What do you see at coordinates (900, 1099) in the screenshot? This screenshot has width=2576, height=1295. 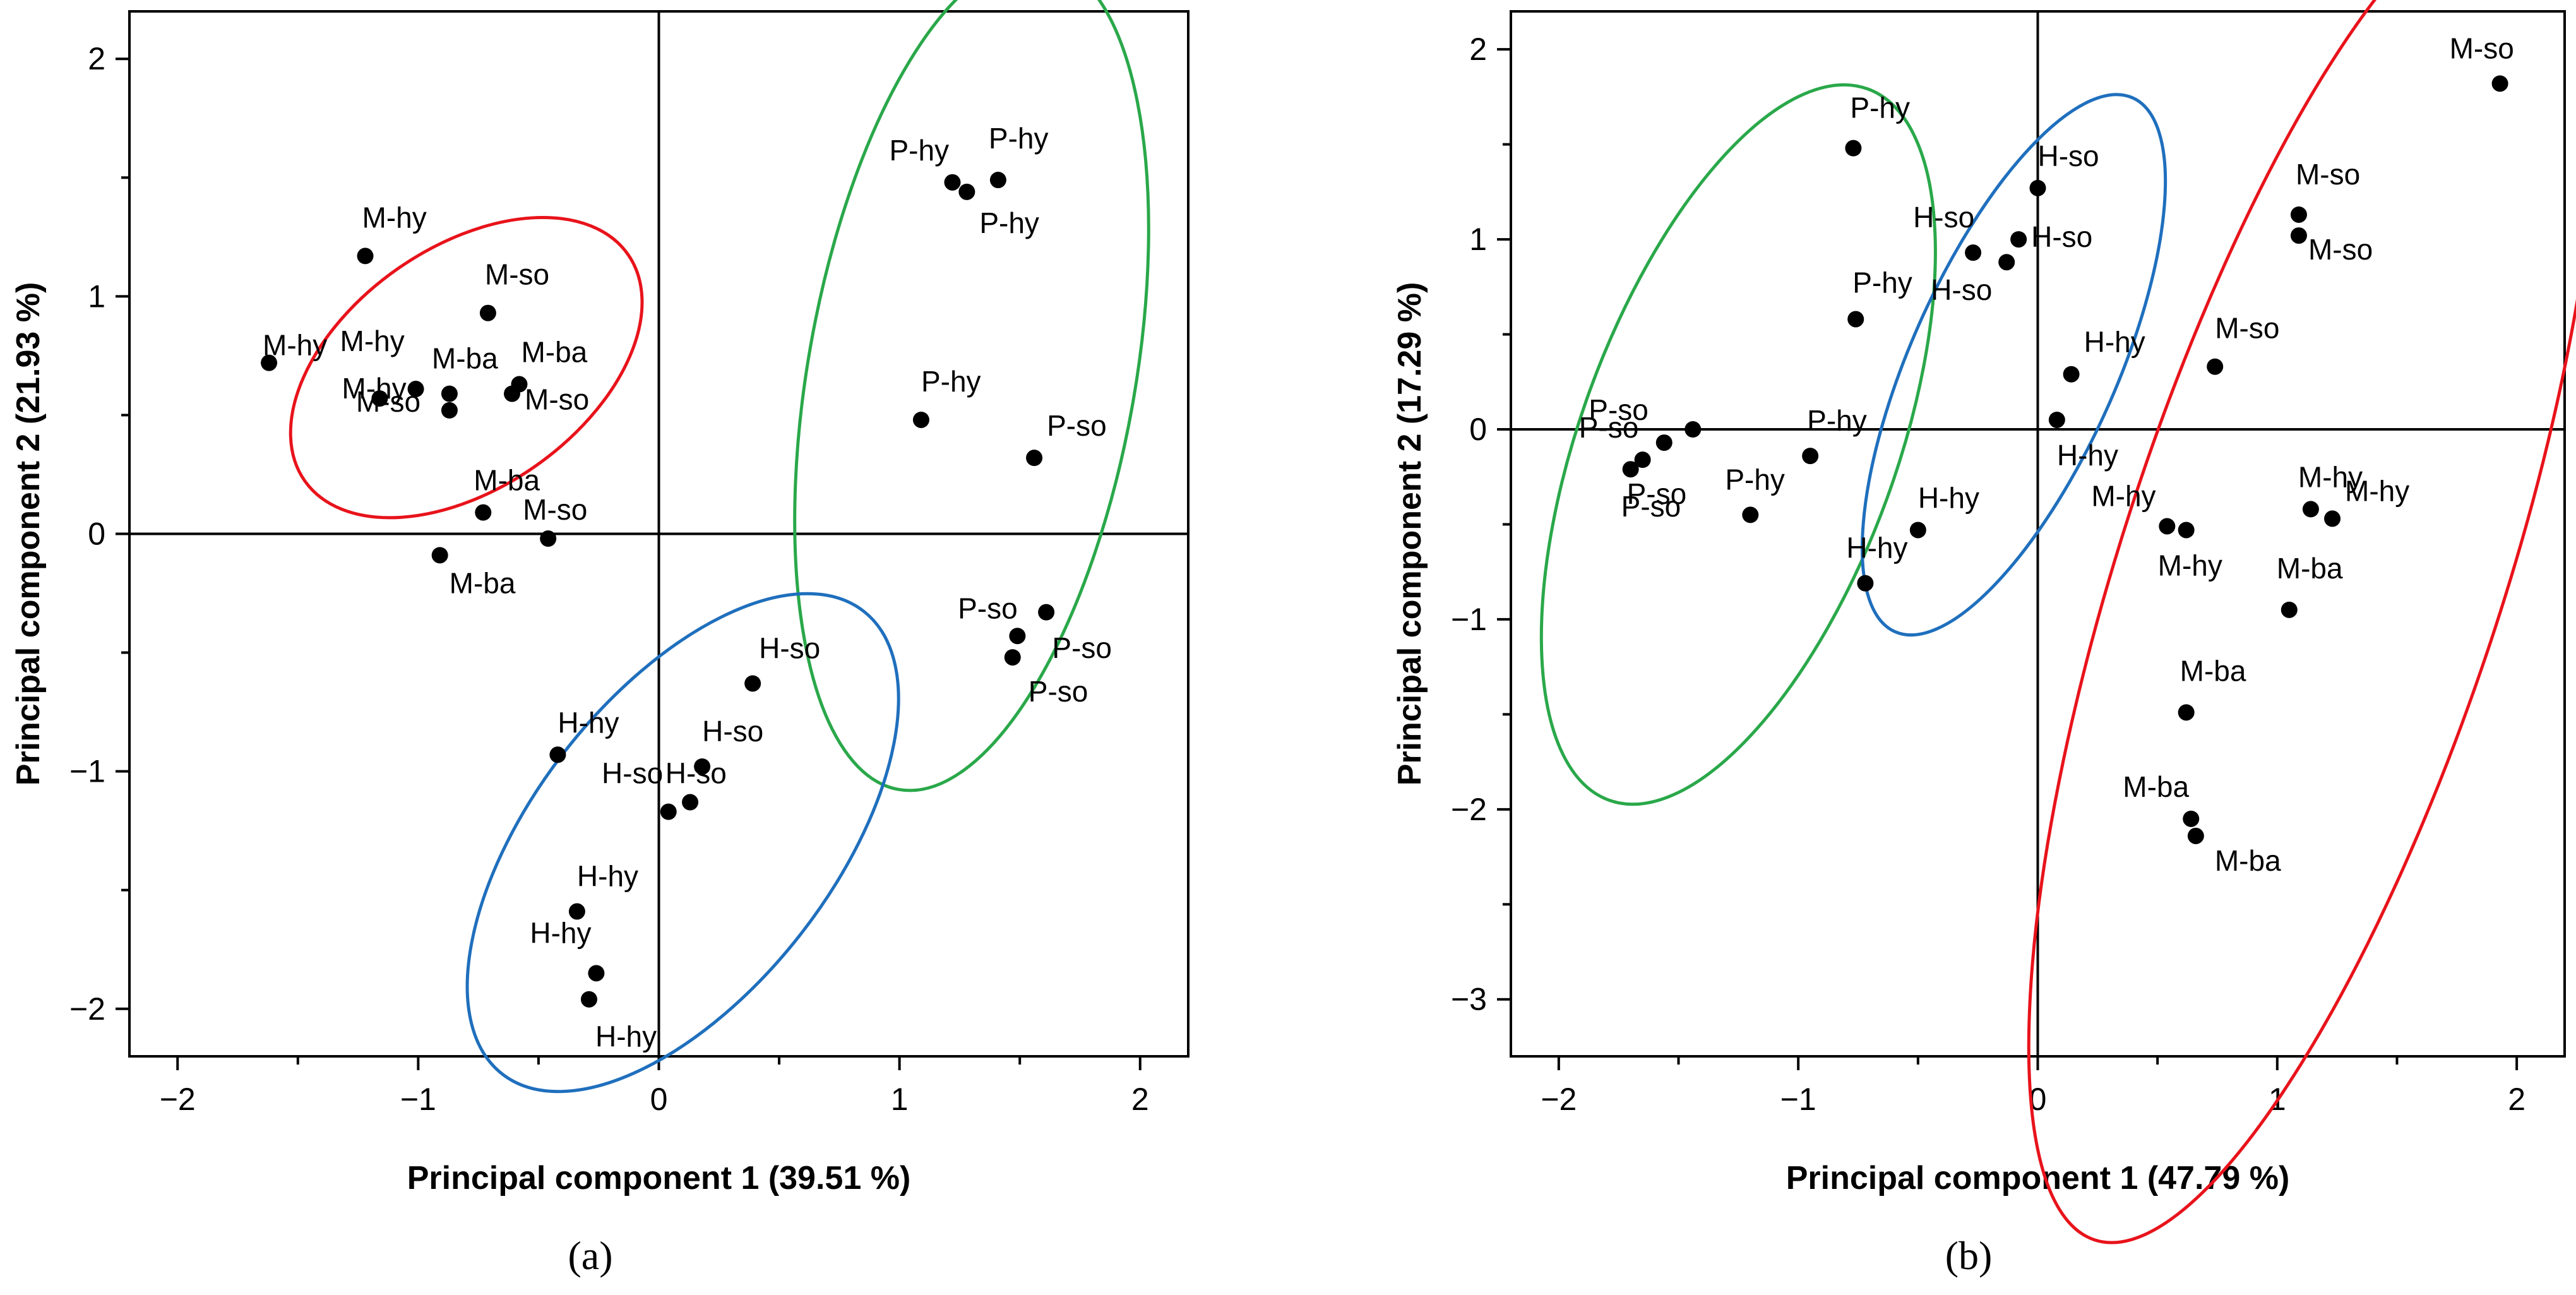 I see `x-tick-label: 1` at bounding box center [900, 1099].